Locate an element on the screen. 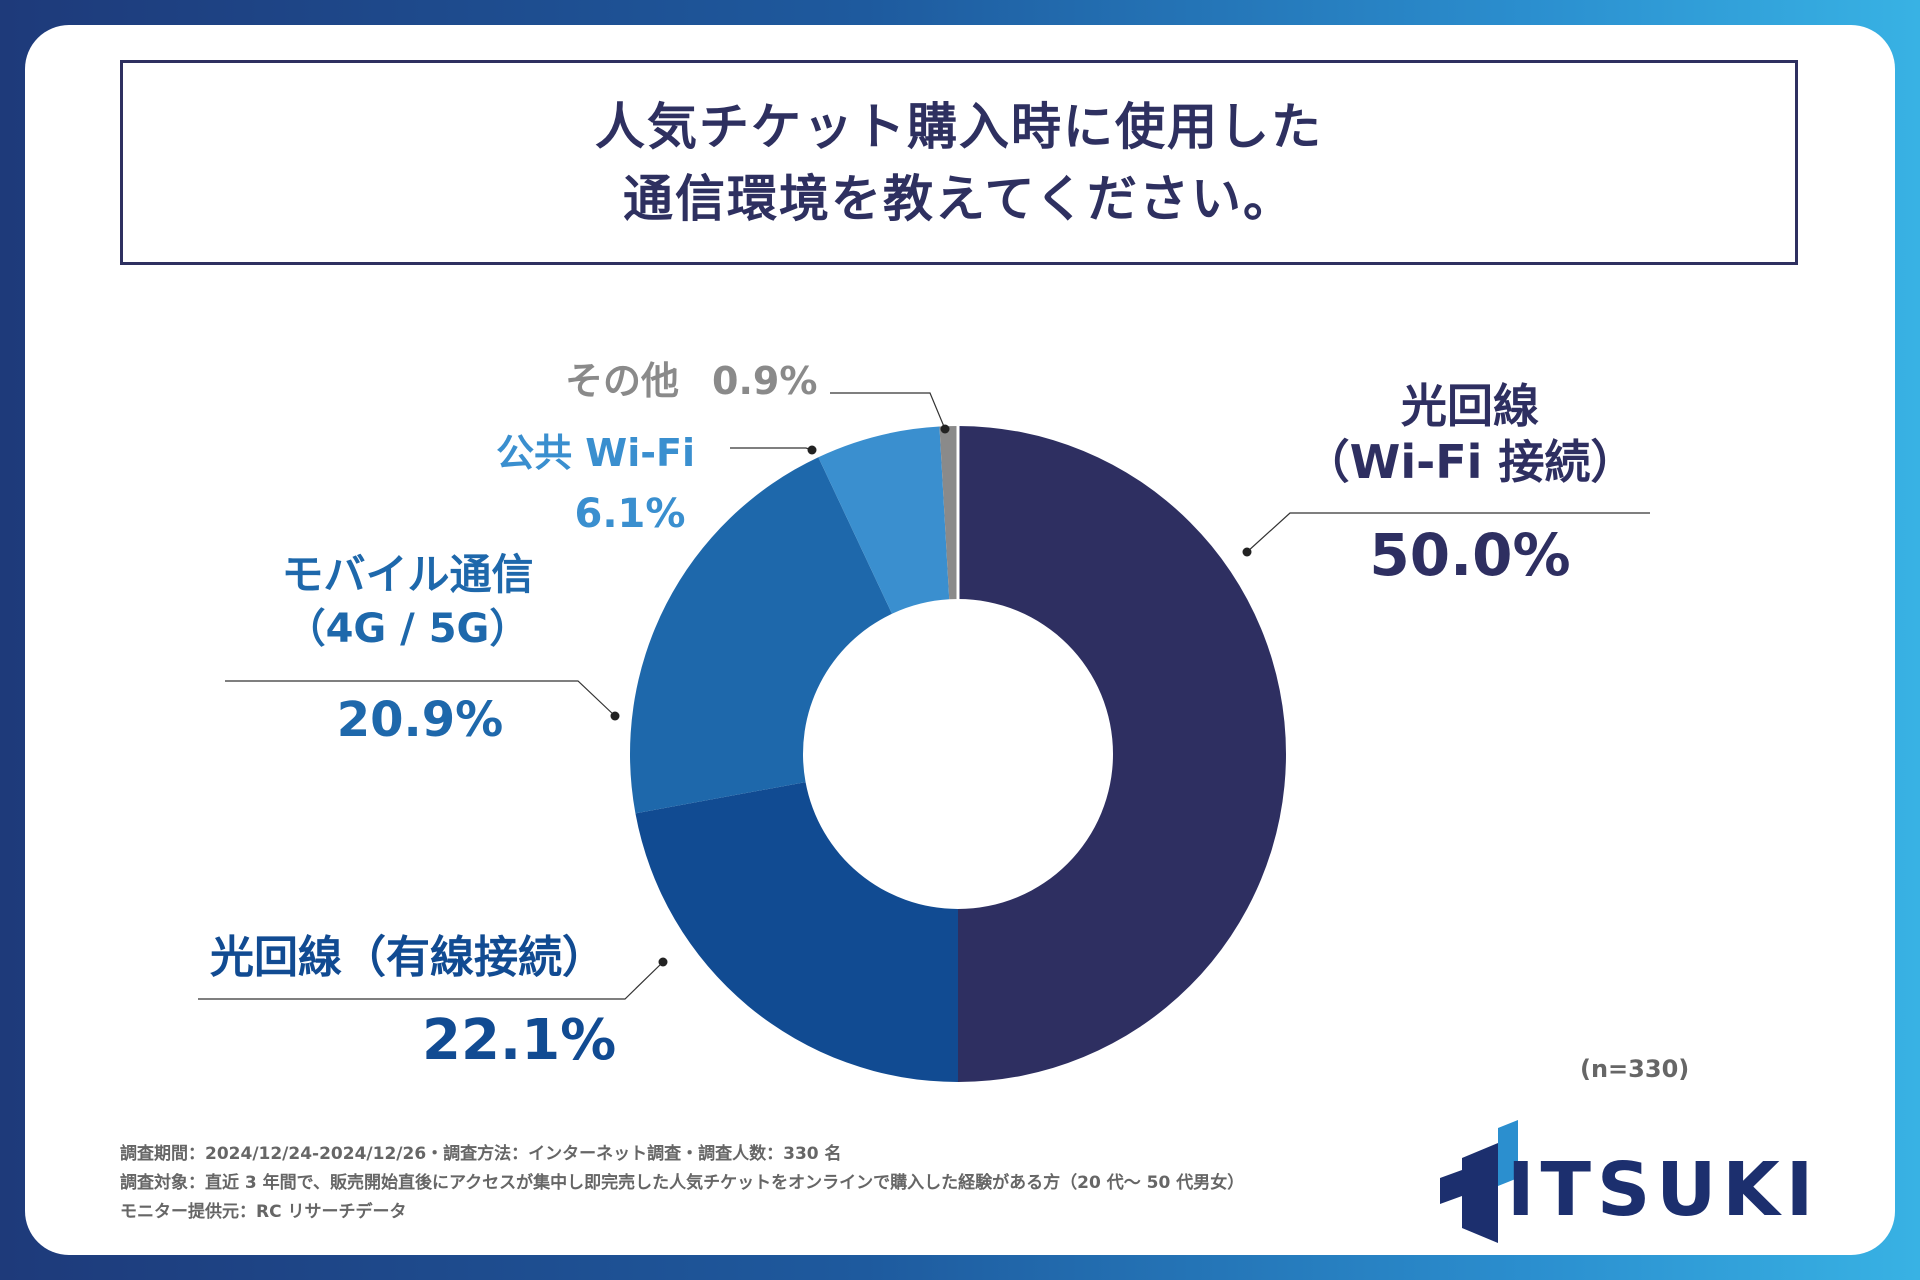  leader-fiber-wifi is located at coordinates (1448, 532).